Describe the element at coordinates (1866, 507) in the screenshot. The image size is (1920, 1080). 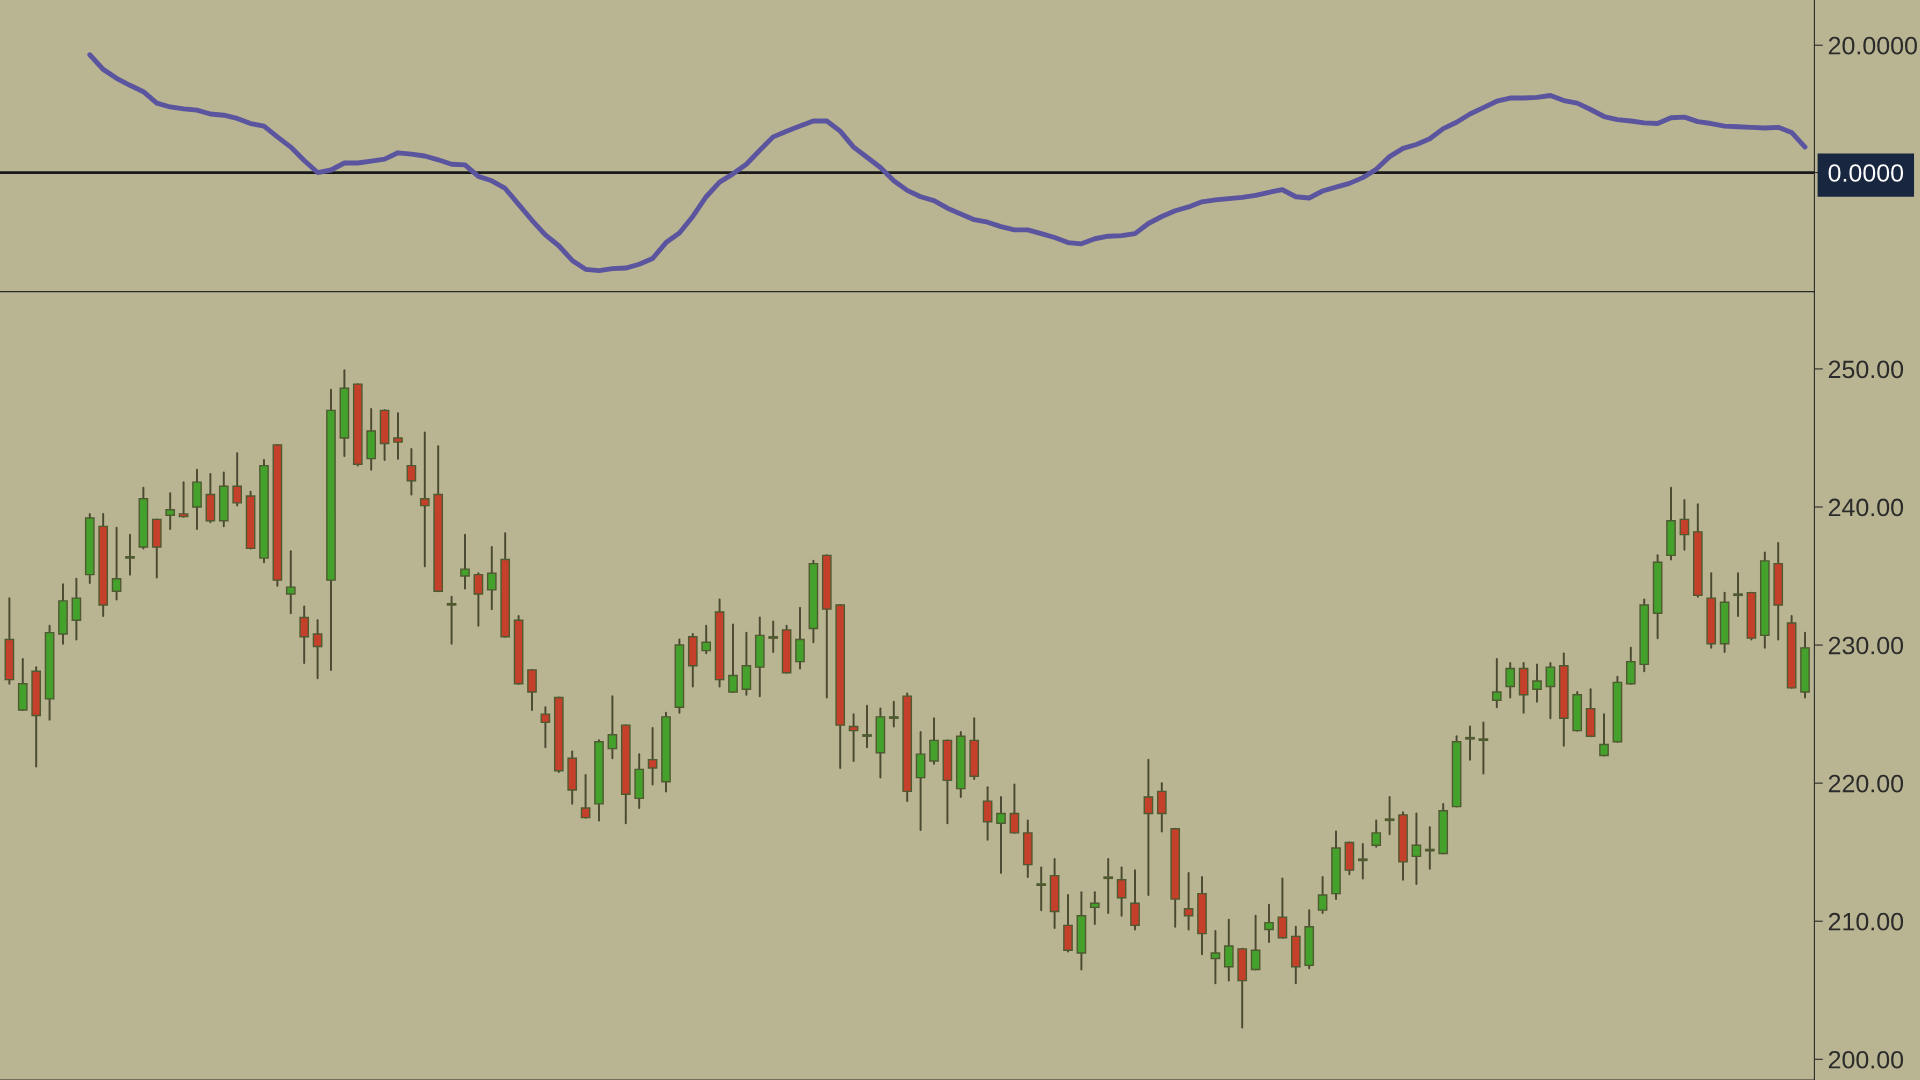
I see `y-tick-label: 240.00` at that location.